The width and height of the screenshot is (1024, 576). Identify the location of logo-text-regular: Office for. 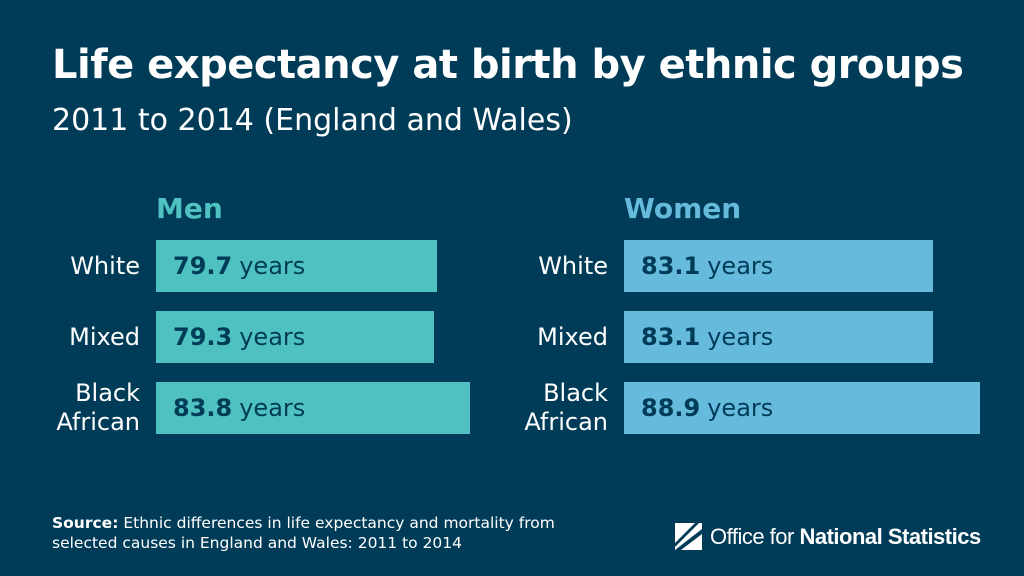
(752, 536).